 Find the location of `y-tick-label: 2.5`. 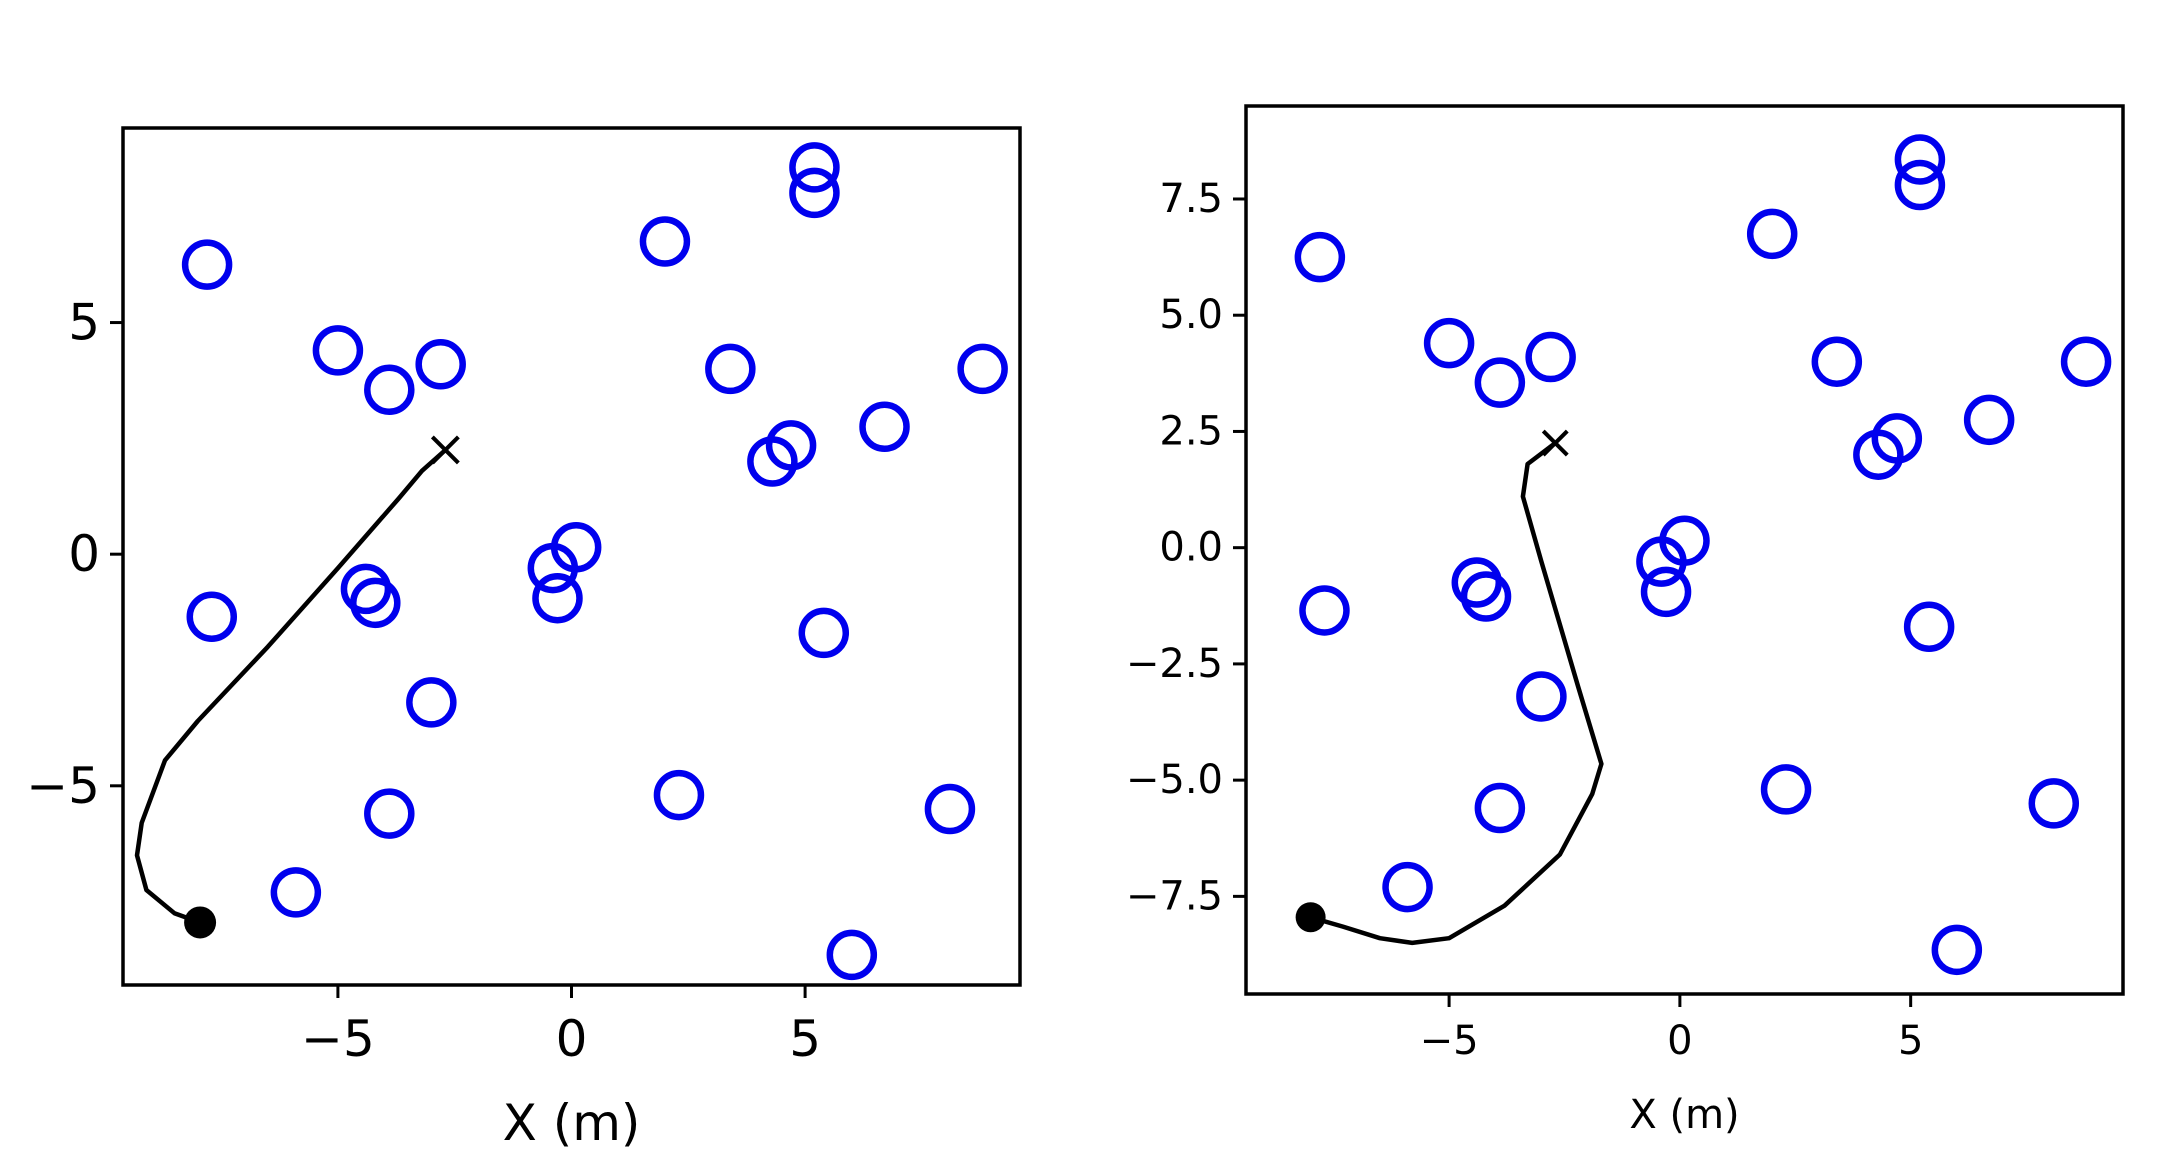

y-tick-label: 2.5 is located at coordinates (1191, 431).